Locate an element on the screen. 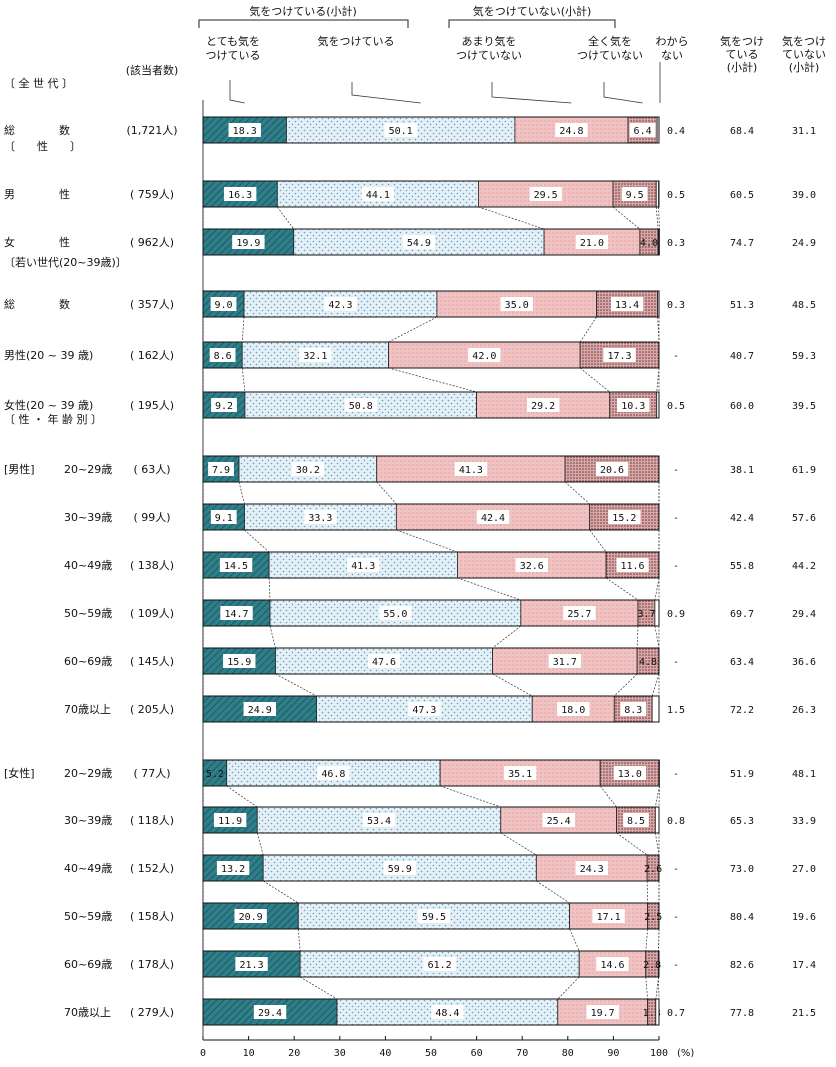 Image resolution: width=836 pixels, height=1067 pixels. legend-leader-notmuch is located at coordinates (531, 93).